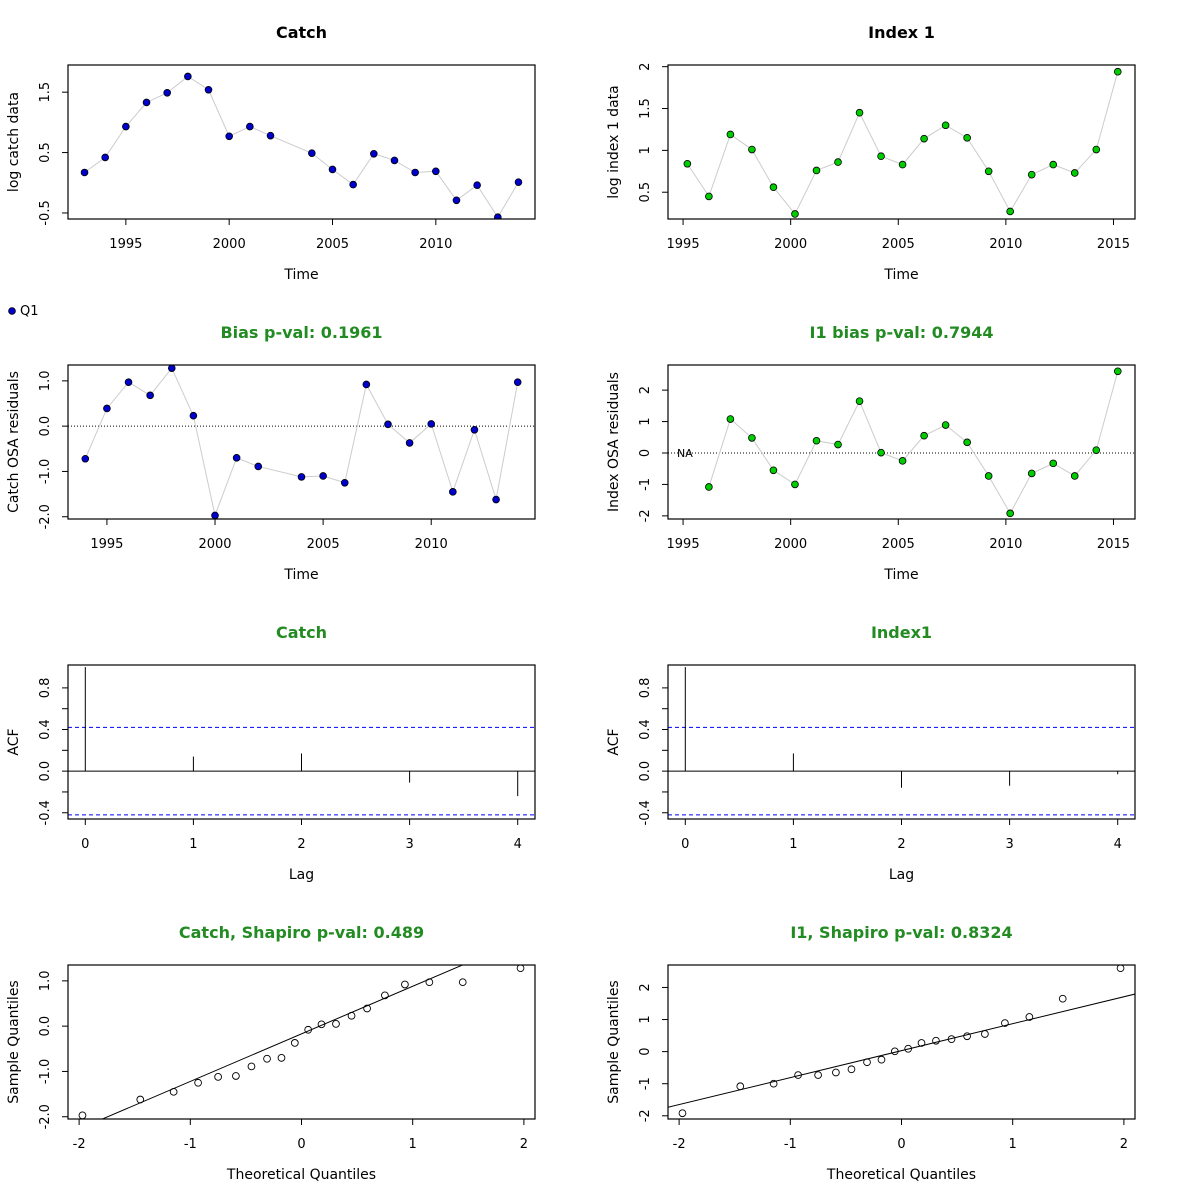  What do you see at coordinates (282, 1042) in the screenshot?
I see `qq-reference-line` at bounding box center [282, 1042].